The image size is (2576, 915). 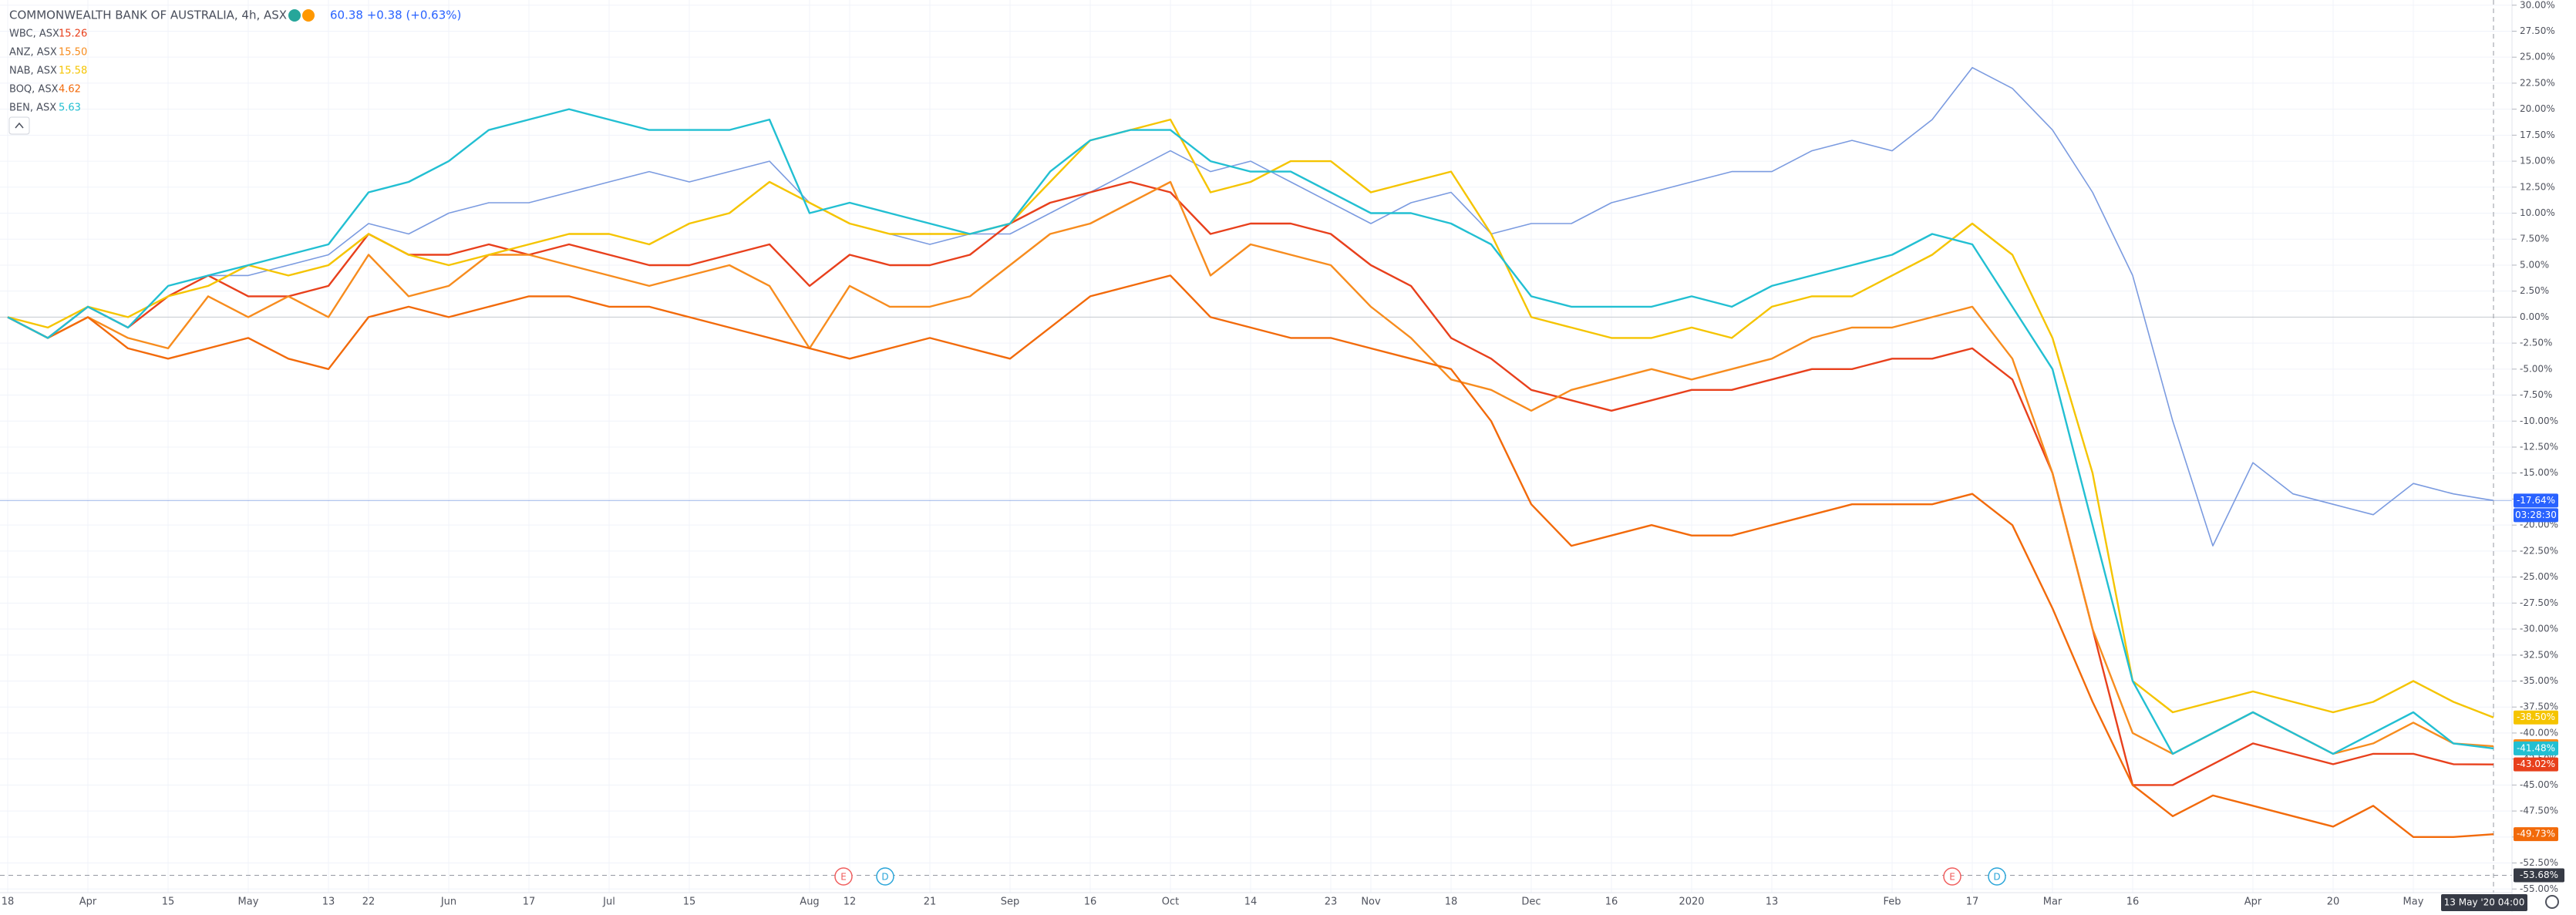 What do you see at coordinates (2539, 472) in the screenshot?
I see `y-tick-label: -15.00%` at bounding box center [2539, 472].